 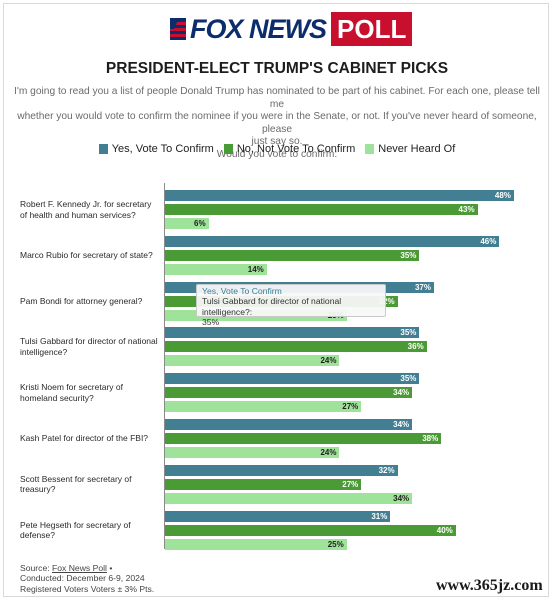 What do you see at coordinates (502, 195) in the screenshot?
I see `bar-value-label: 48%` at bounding box center [502, 195].